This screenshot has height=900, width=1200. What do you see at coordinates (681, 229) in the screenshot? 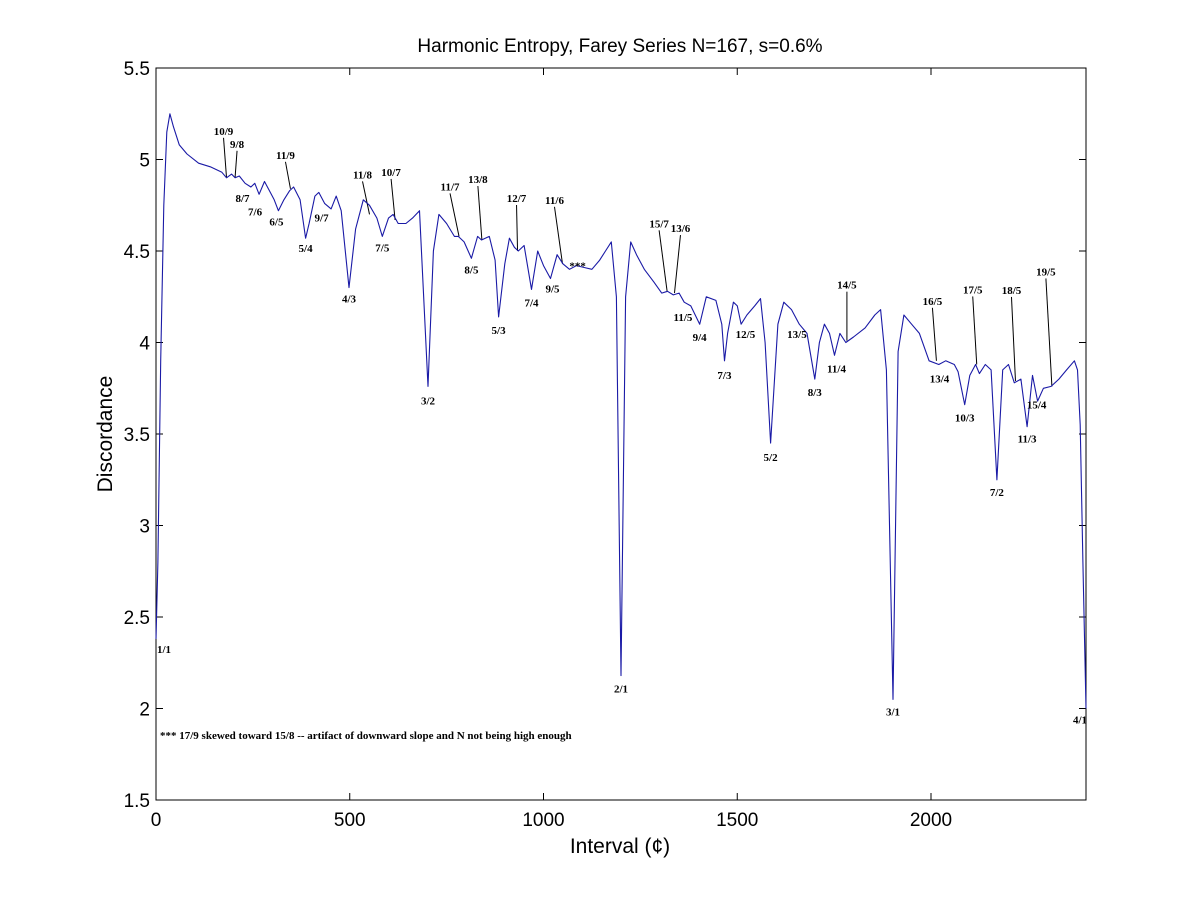
I see `ratio-label: 13/6` at bounding box center [681, 229].